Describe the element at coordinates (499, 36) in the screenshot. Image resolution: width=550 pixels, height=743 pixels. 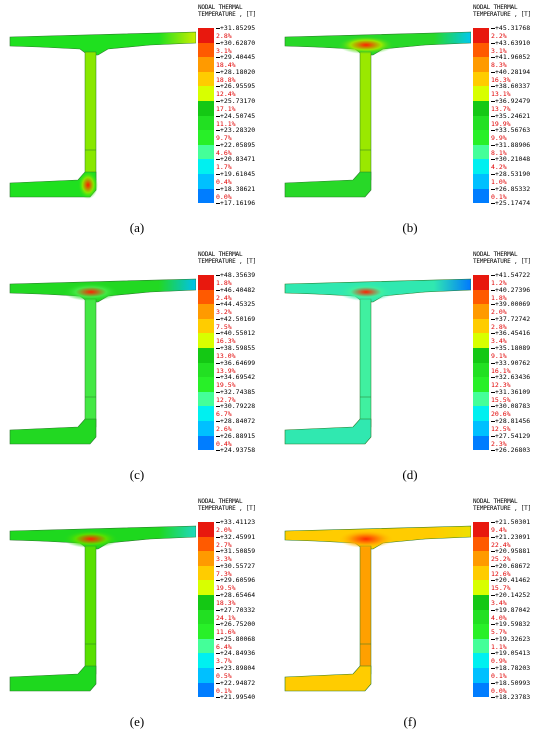
I see `legend-percent: 2.2%` at that location.